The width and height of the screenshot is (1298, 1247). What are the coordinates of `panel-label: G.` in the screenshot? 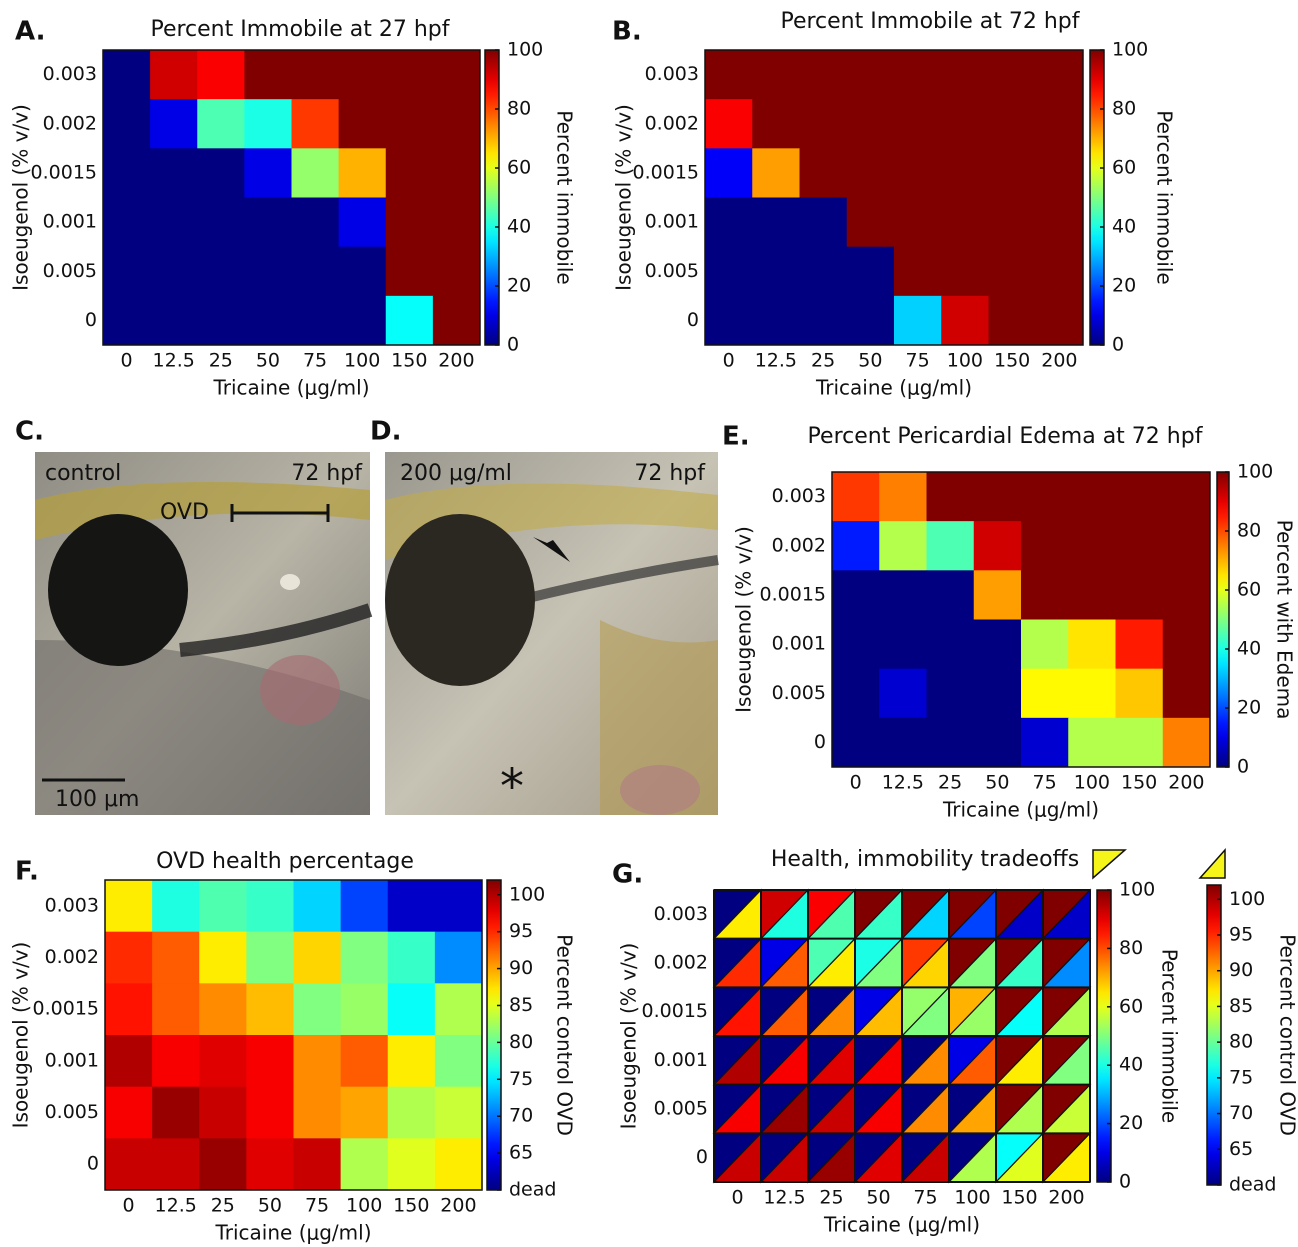 It's located at (627, 875).